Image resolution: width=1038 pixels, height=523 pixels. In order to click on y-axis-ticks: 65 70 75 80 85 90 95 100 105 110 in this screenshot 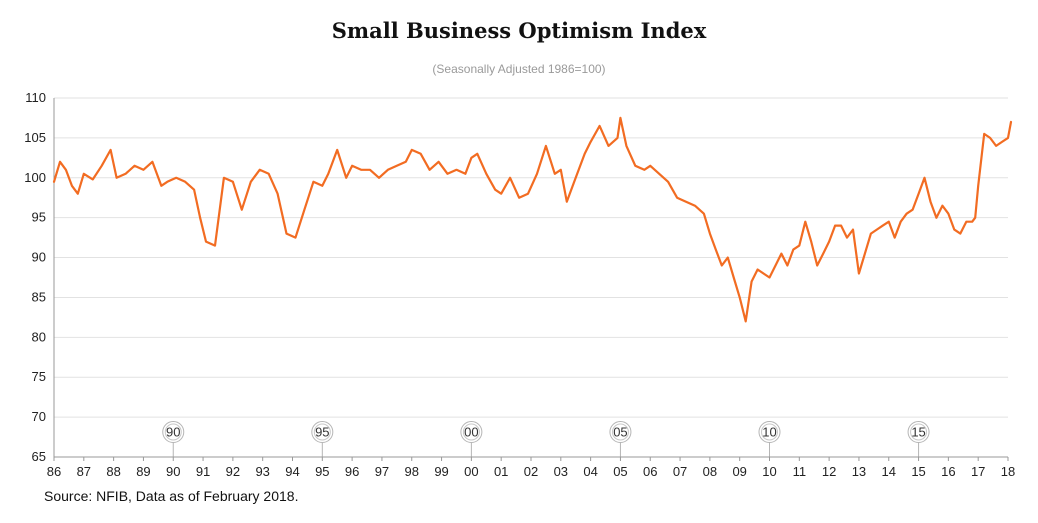, I will do `click(35, 277)`.